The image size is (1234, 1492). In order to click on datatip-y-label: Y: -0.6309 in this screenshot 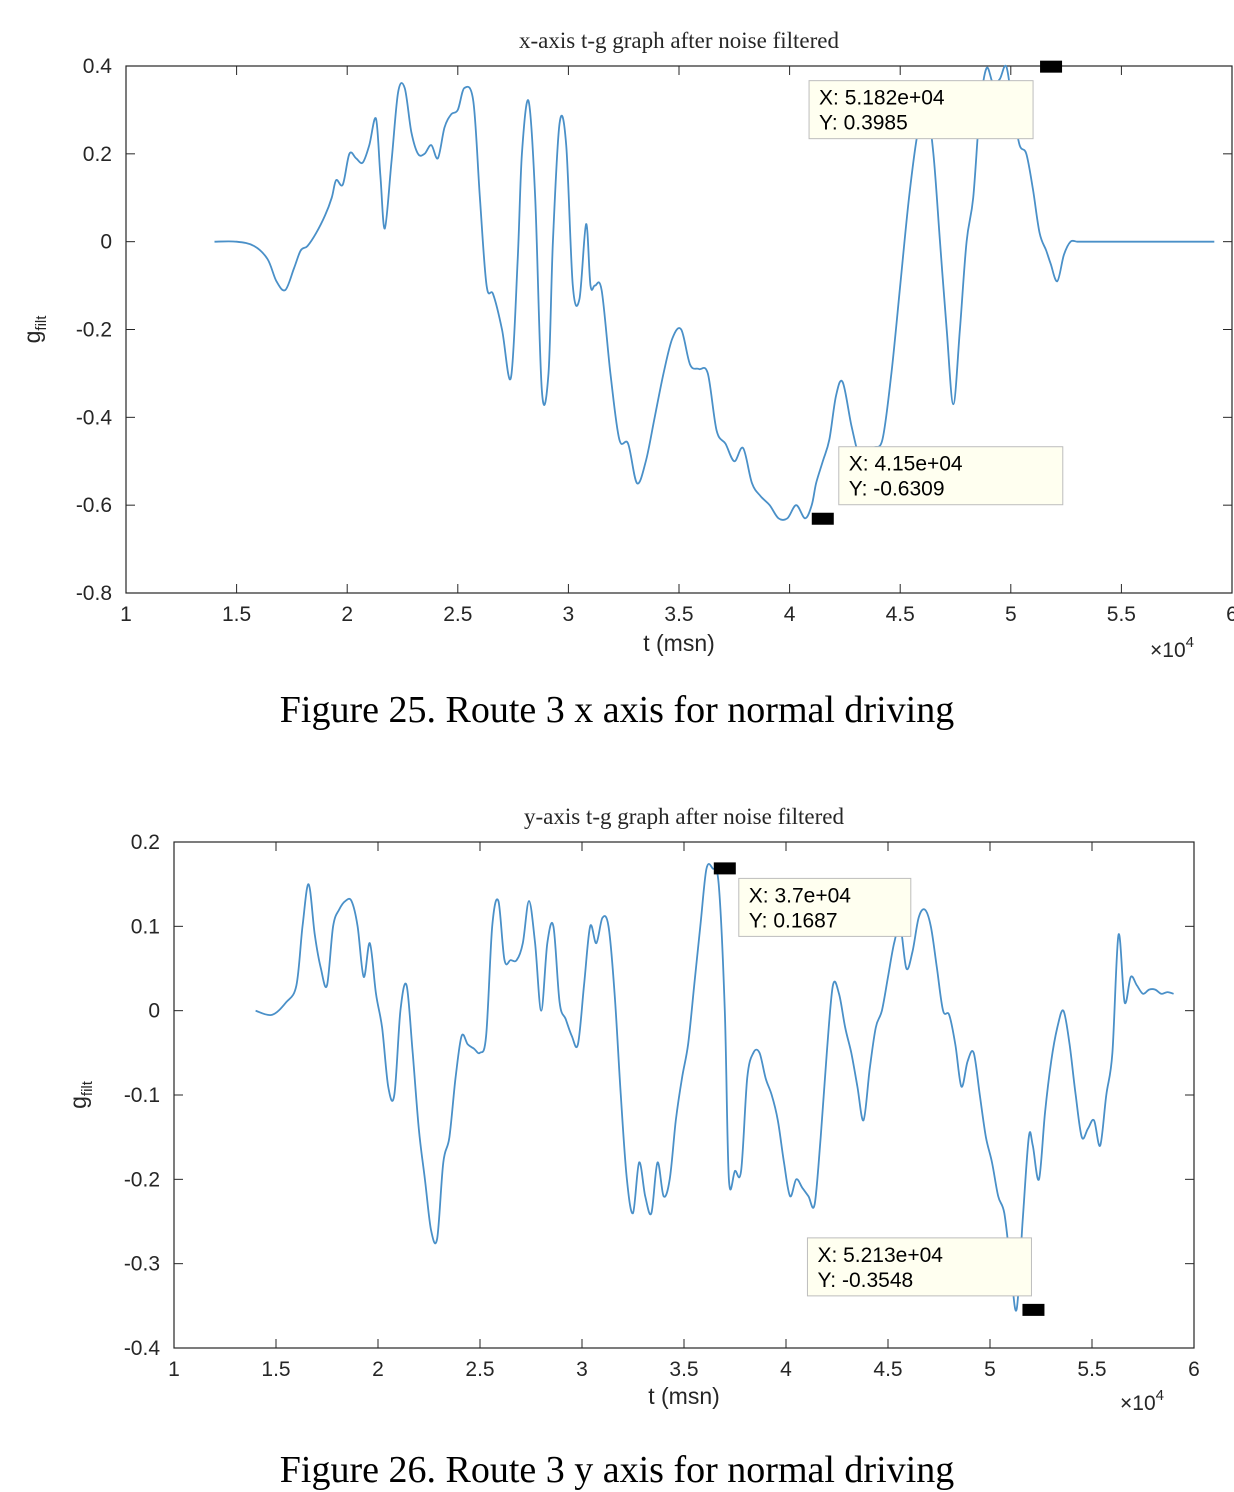, I will do `click(897, 489)`.